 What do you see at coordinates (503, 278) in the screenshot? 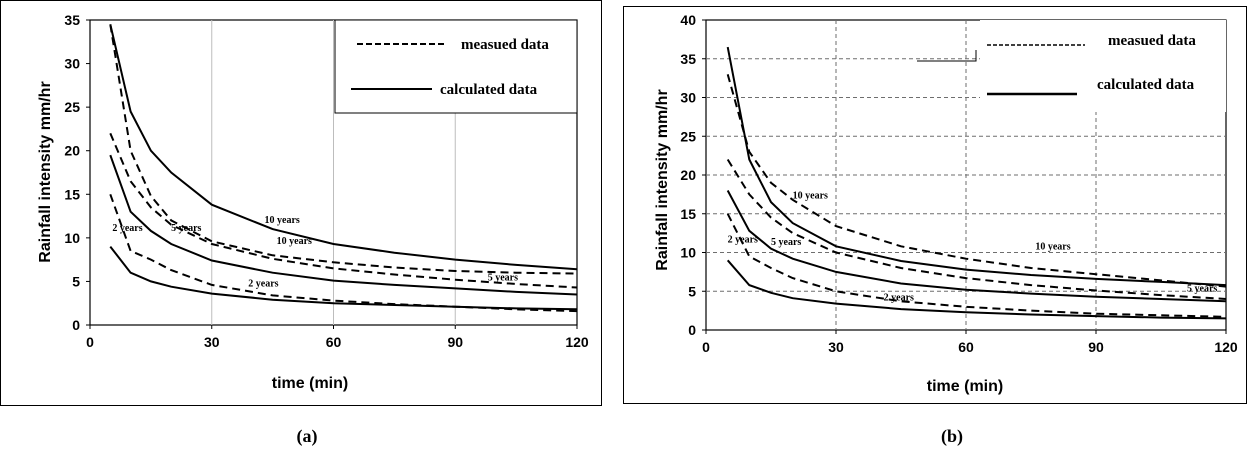
I see `series-annotation-a-5: 5 years` at bounding box center [503, 278].